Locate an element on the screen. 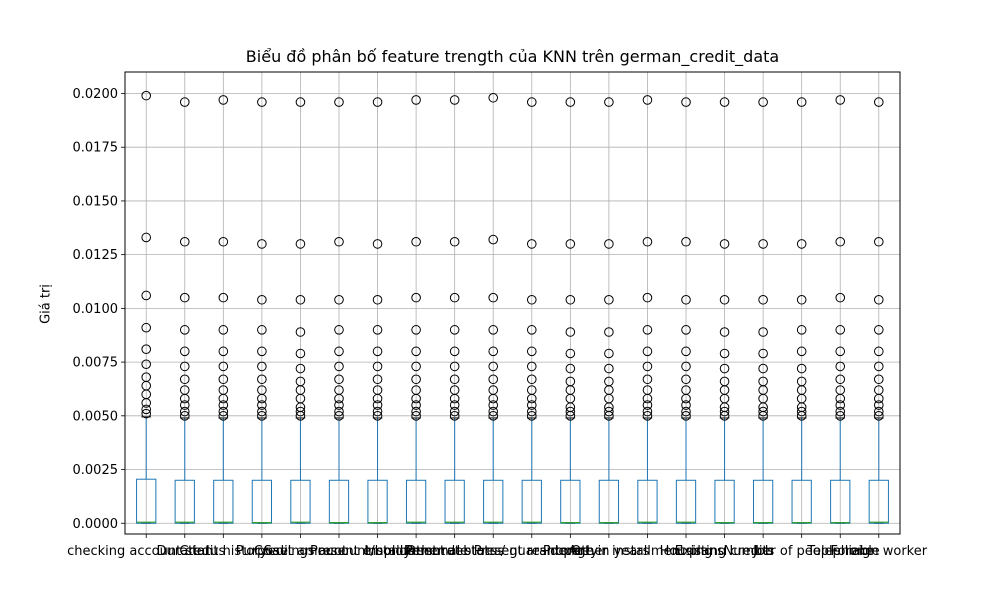  x-tick-label: Present employment is located at coordinates (377, 551).